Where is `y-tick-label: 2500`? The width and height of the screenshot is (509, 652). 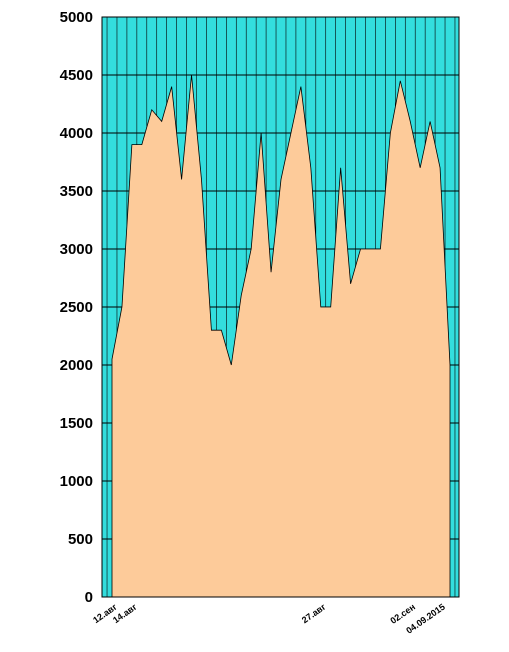
y-tick-label: 2500 is located at coordinates (76, 307).